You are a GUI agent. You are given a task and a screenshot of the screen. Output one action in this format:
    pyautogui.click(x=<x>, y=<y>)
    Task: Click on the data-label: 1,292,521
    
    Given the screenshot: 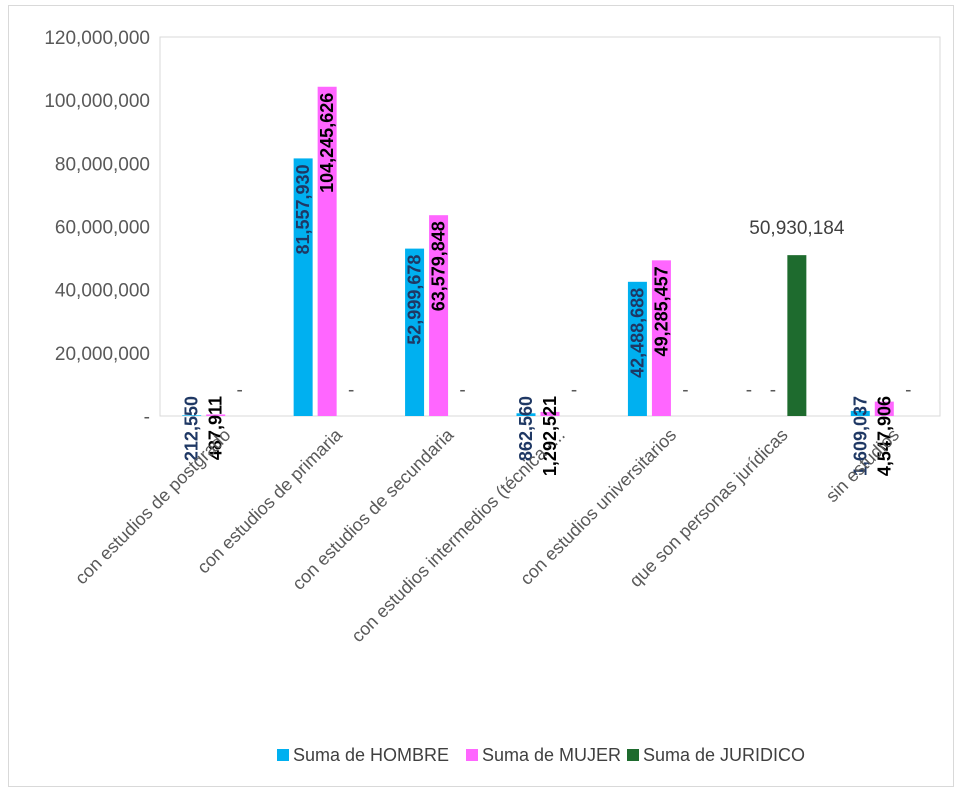 What is the action you would take?
    pyautogui.click(x=550, y=436)
    